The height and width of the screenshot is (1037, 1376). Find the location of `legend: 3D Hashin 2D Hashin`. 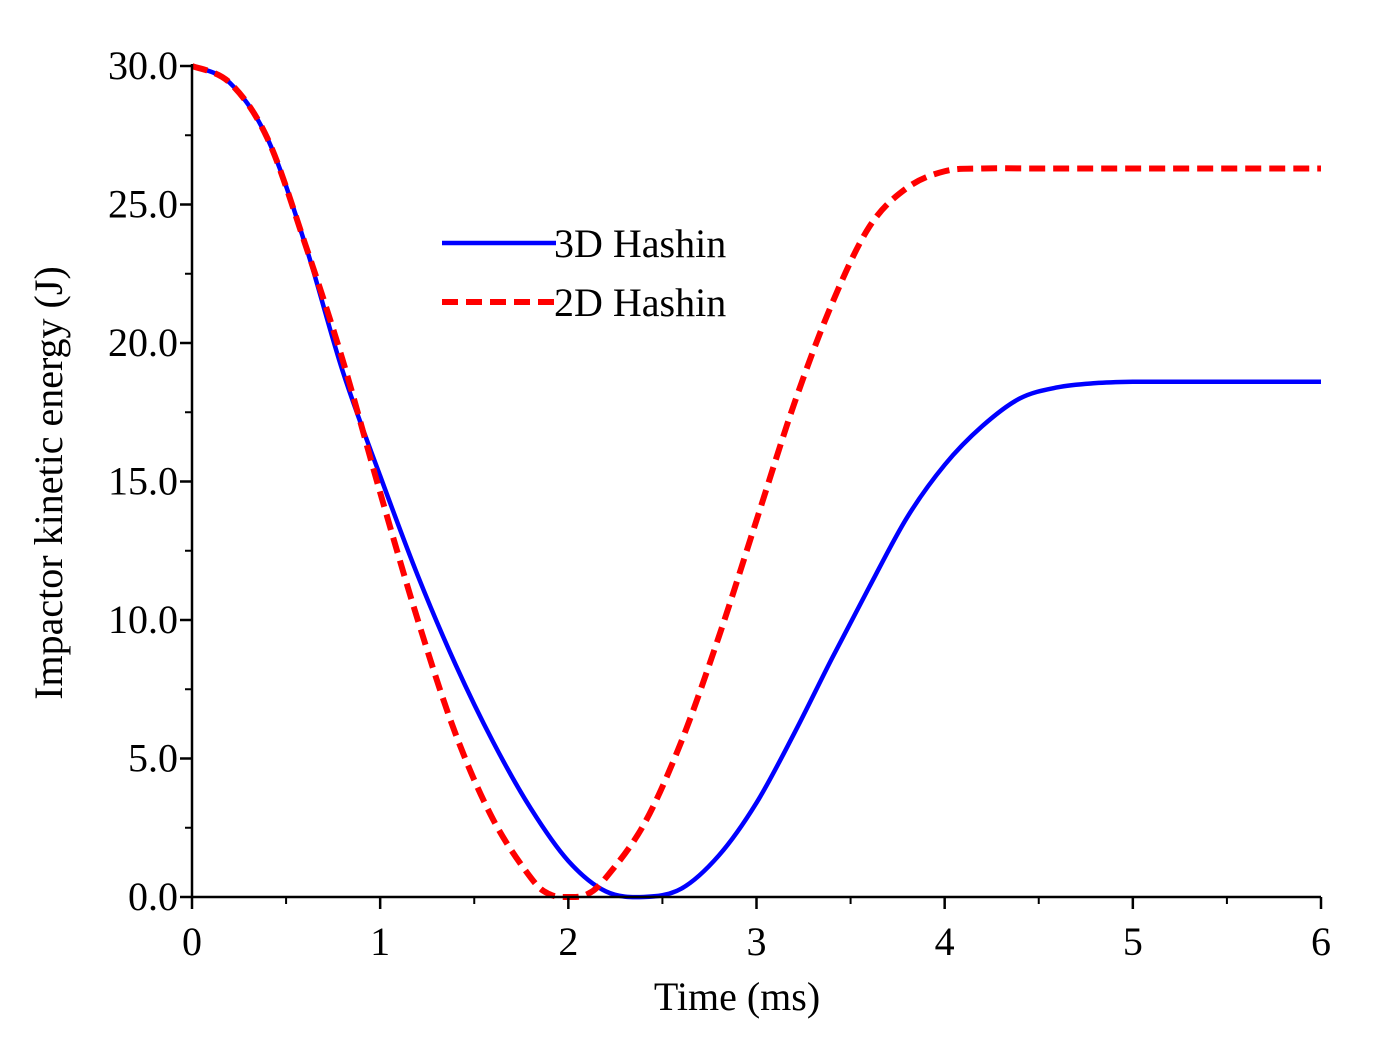

legend: 3D Hashin 2D Hashin is located at coordinates (584, 273).